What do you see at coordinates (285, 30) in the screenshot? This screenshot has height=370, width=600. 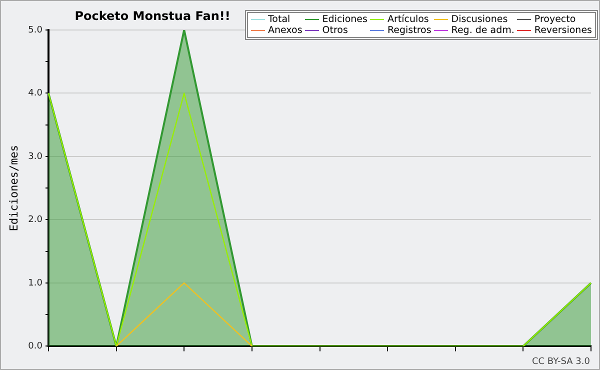 I see `legend-label: Anexos` at bounding box center [285, 30].